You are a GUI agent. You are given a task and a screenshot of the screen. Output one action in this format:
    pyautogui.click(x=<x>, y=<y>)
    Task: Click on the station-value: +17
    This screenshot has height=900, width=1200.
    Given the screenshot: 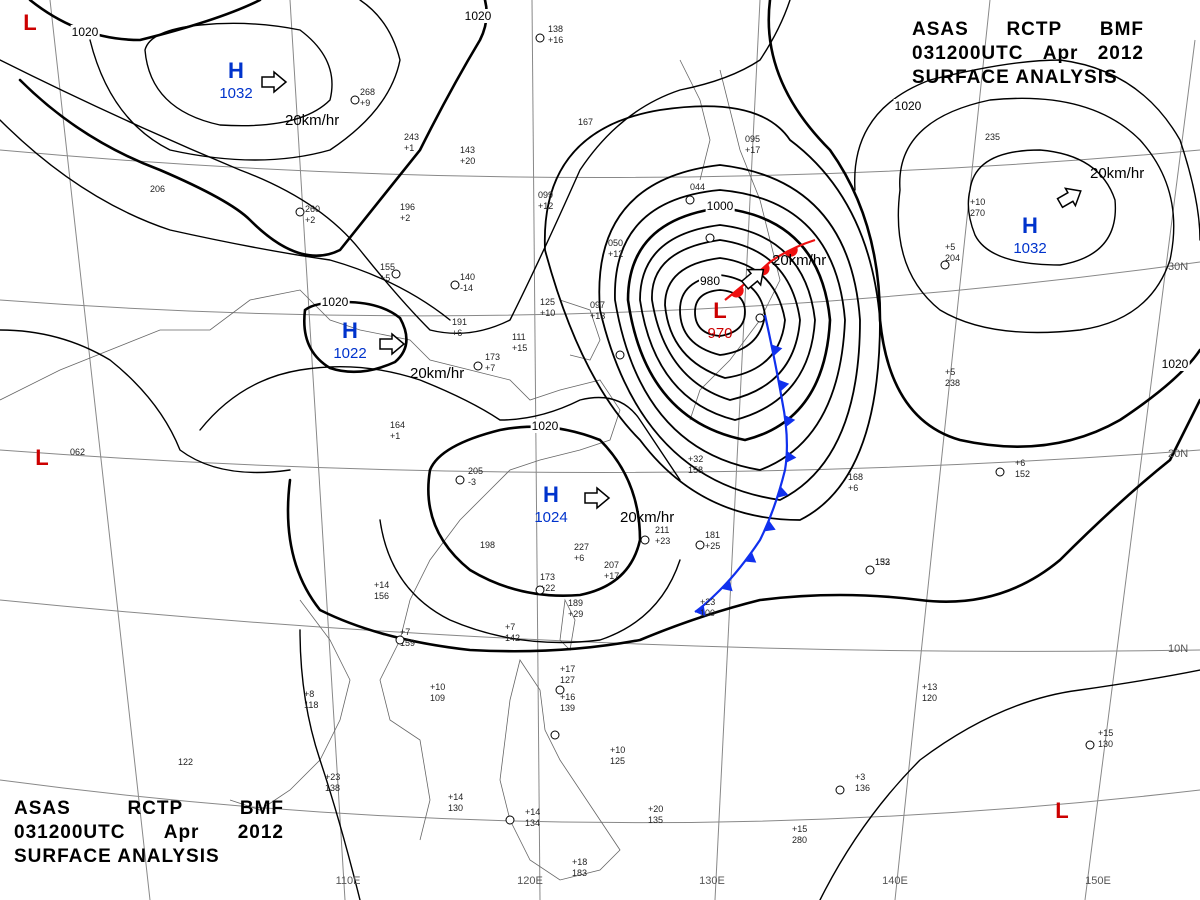 What is the action you would take?
    pyautogui.click(x=567, y=669)
    